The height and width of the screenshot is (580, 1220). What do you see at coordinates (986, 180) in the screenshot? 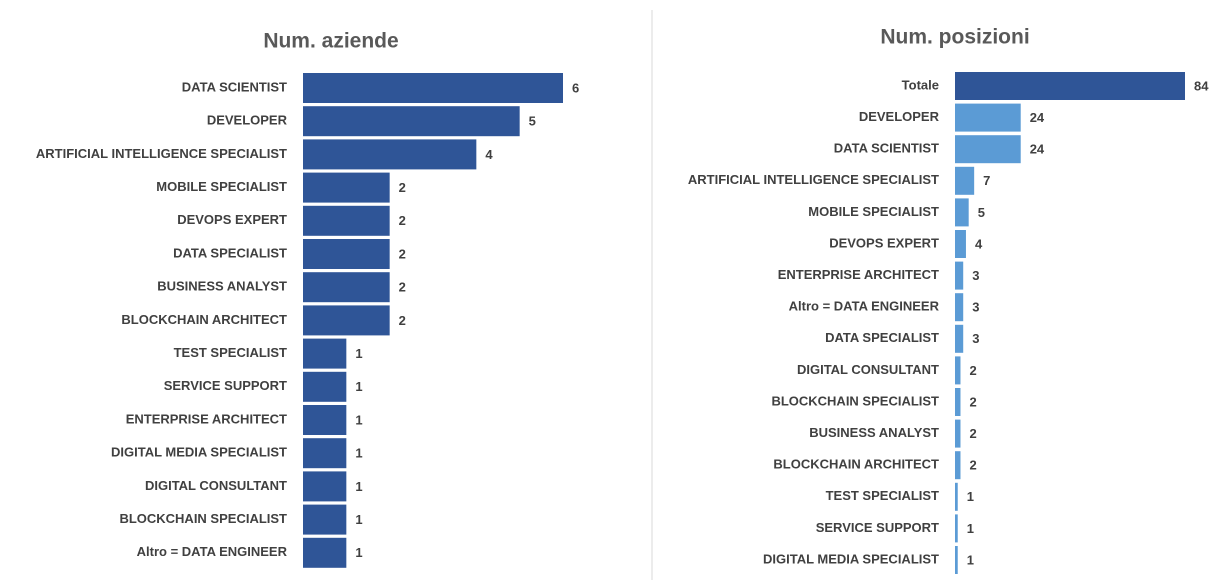
I see `value-label: 7` at bounding box center [986, 180].